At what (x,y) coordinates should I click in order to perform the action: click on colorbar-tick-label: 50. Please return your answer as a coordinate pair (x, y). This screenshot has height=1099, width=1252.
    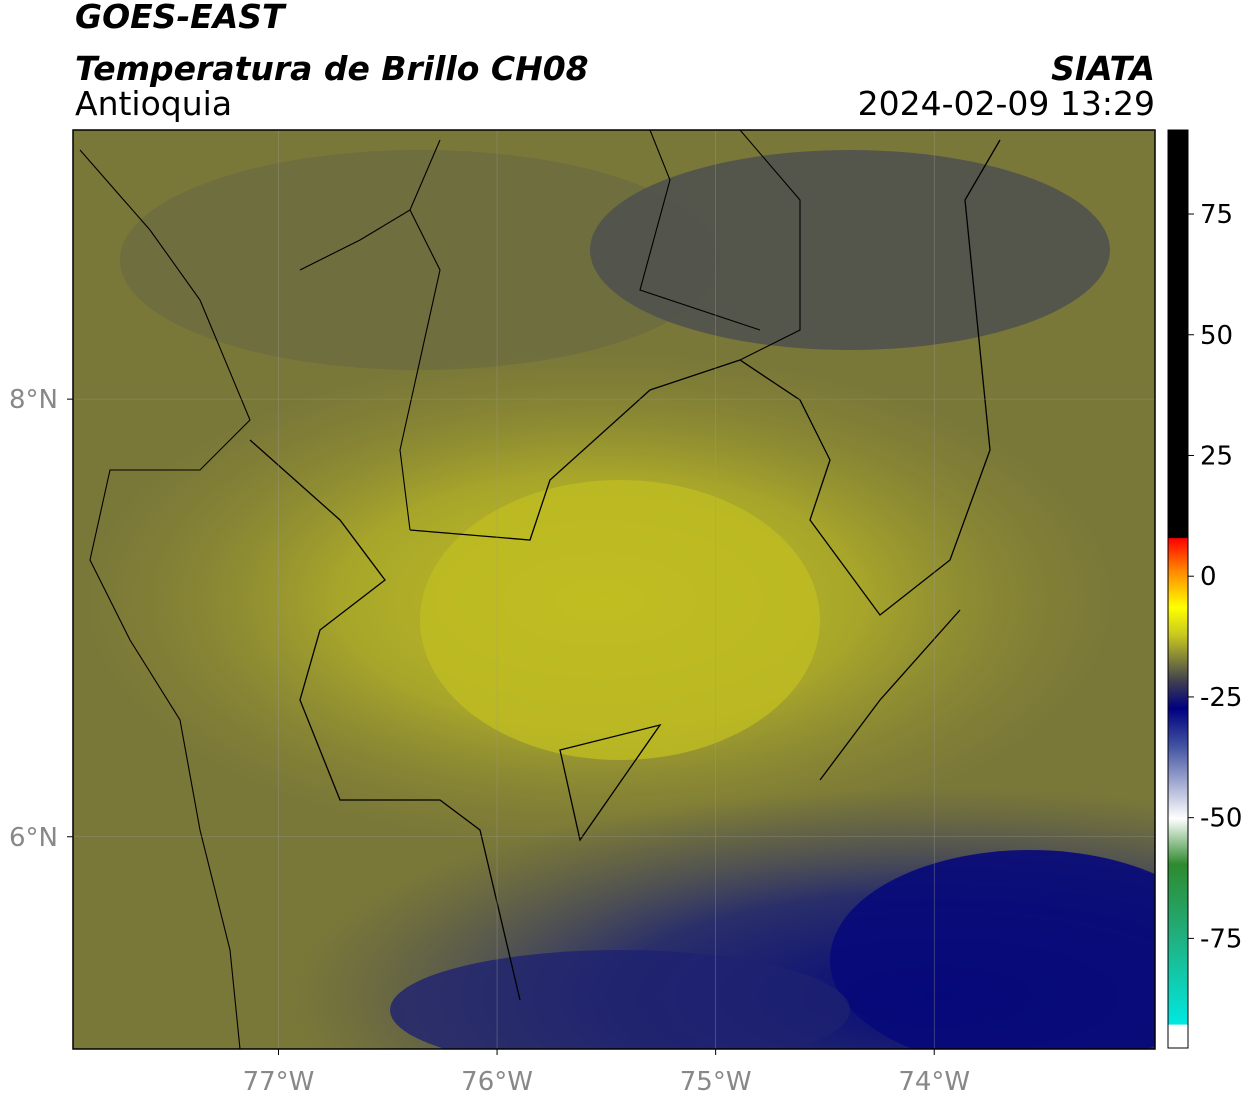
    Looking at the image, I should click on (1216, 336).